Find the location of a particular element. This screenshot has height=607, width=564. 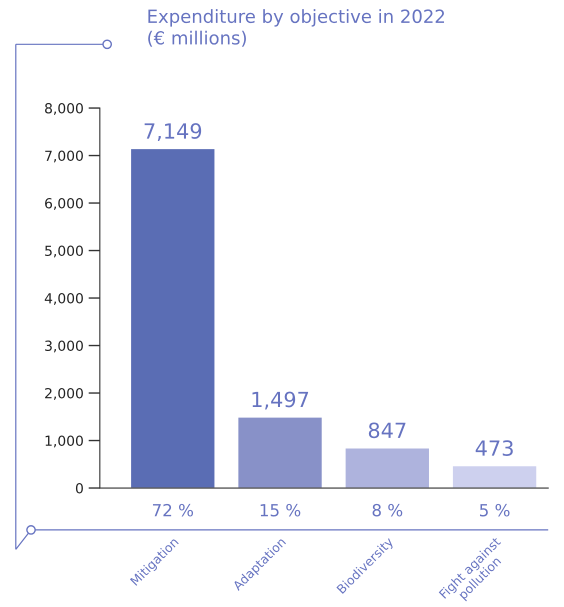

y-tick-label: 5,000 is located at coordinates (64, 252).